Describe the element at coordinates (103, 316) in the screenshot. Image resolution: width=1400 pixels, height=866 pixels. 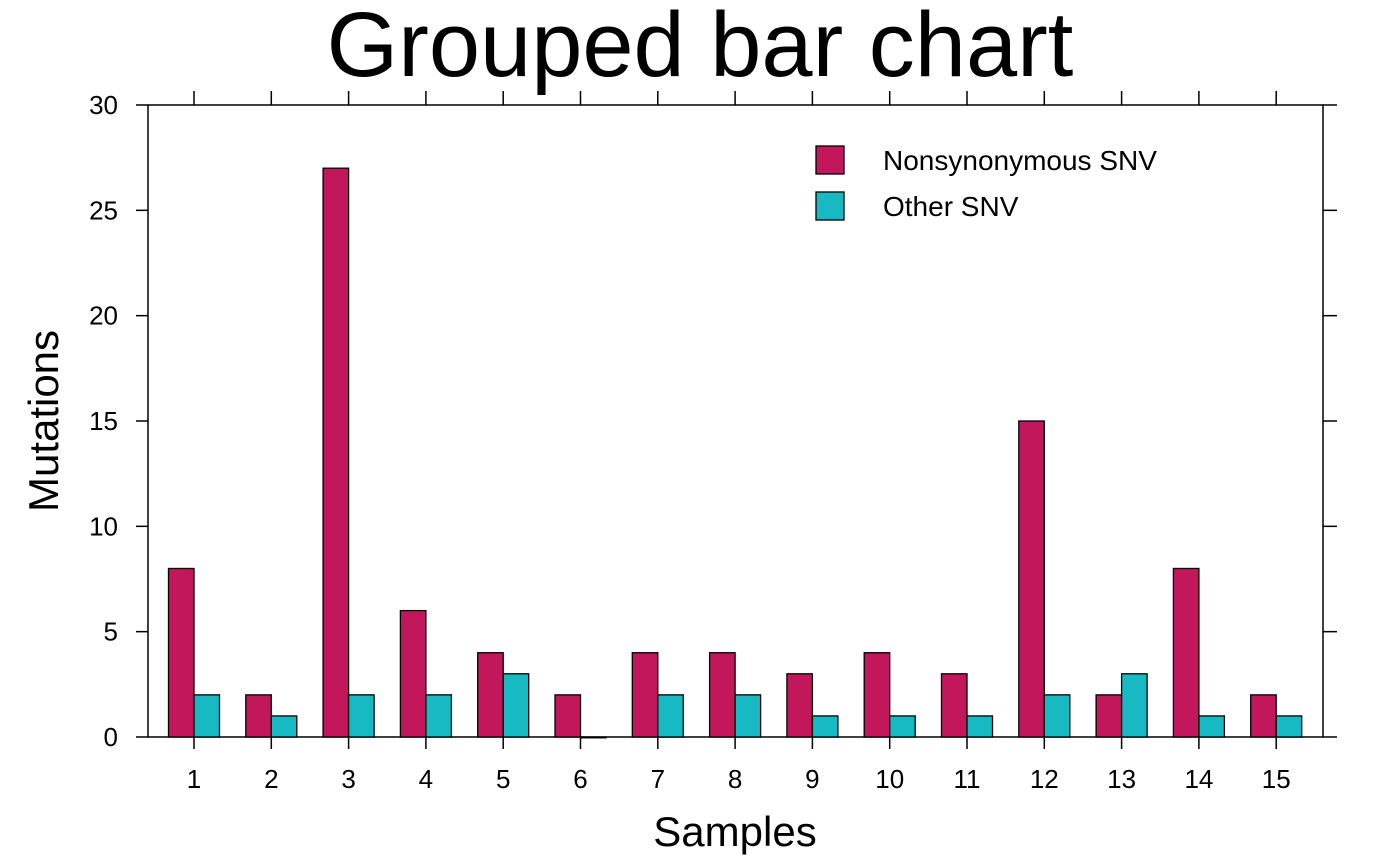
I see `y-tick-label: 20` at that location.